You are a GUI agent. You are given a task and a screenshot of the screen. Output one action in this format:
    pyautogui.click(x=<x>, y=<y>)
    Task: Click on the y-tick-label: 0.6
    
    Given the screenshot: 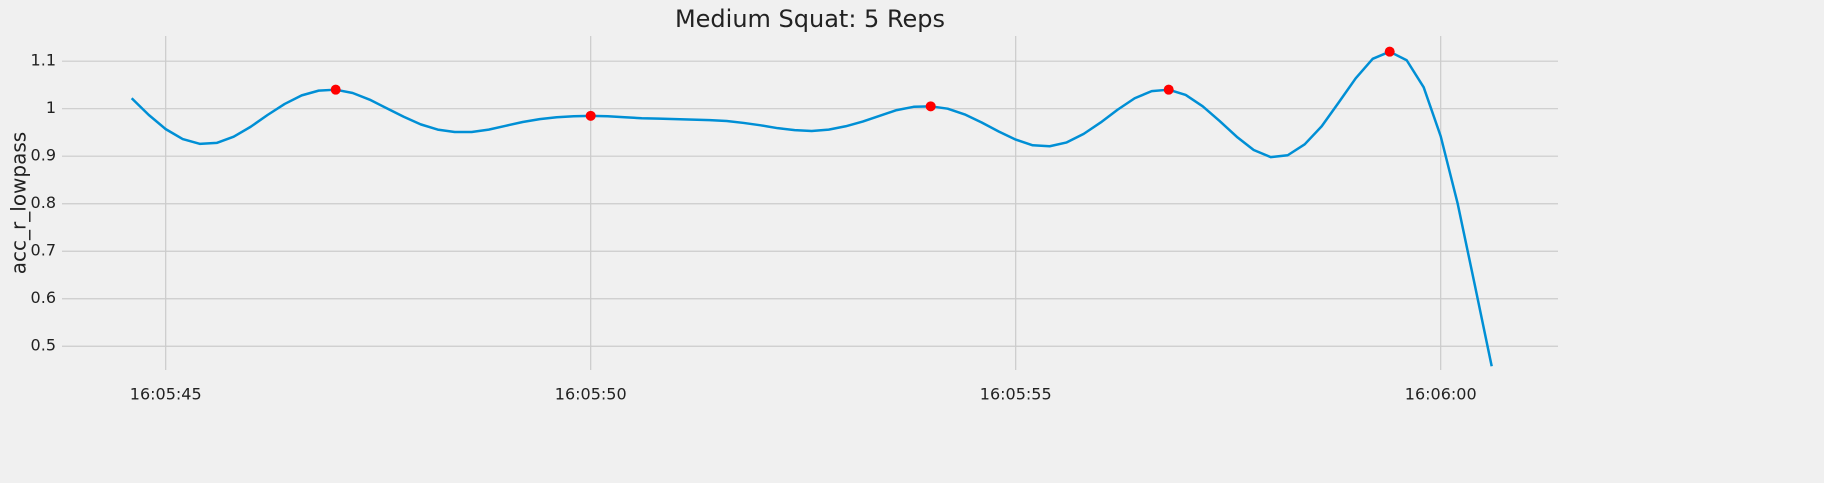 What is the action you would take?
    pyautogui.click(x=43, y=297)
    